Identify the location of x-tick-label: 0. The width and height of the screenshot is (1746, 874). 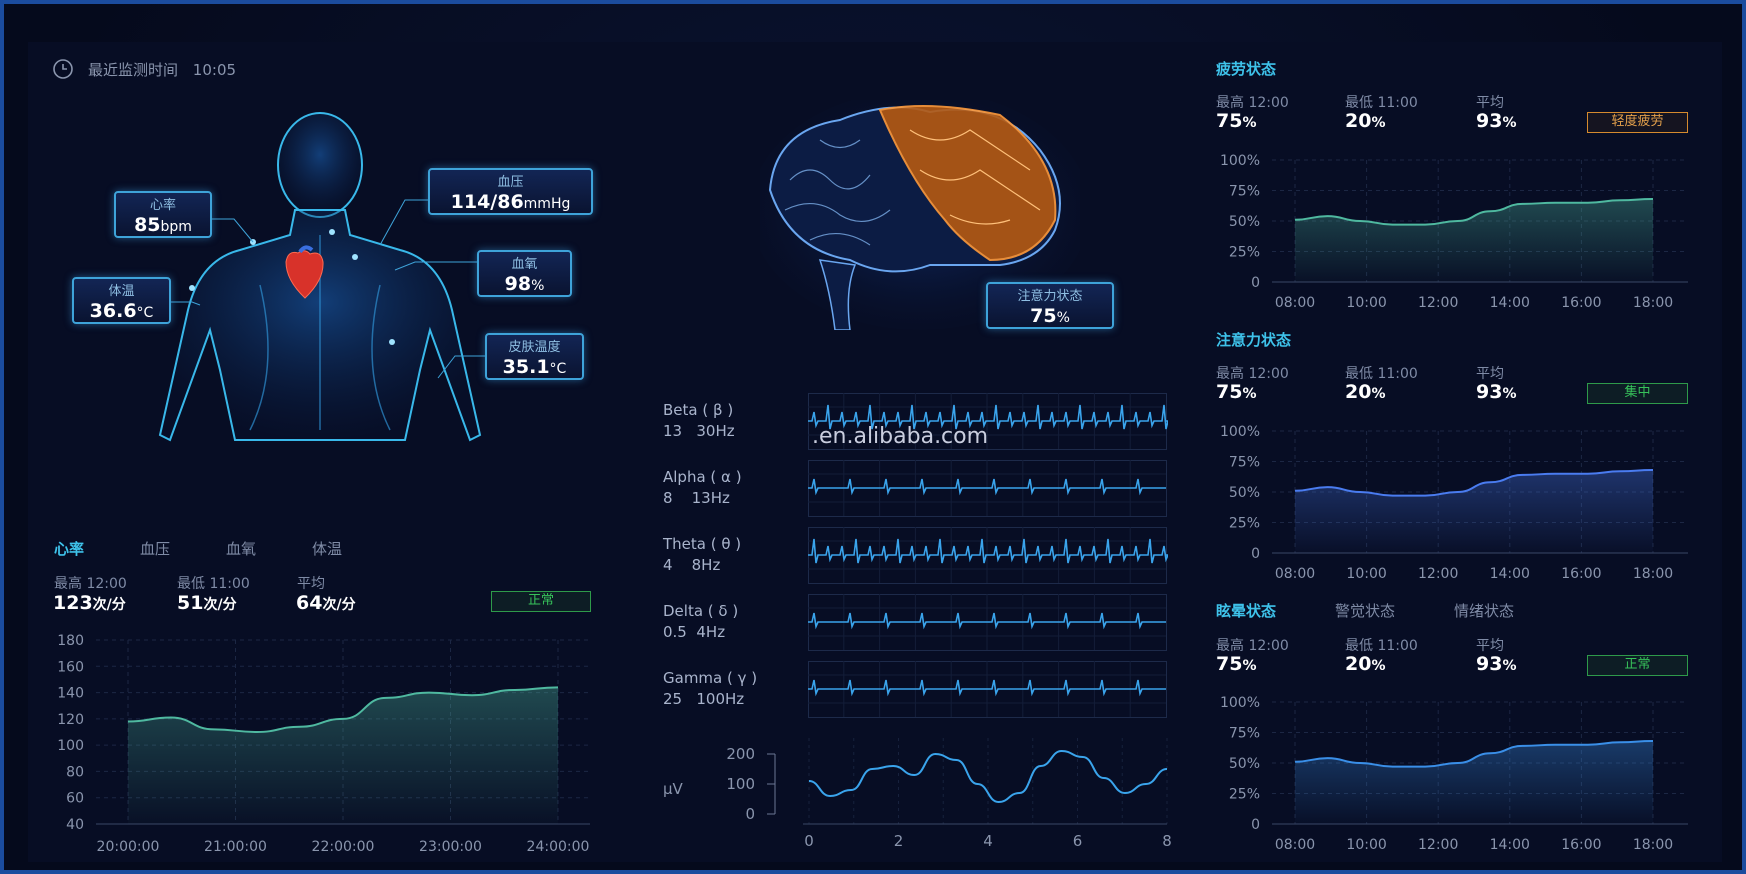
(809, 841).